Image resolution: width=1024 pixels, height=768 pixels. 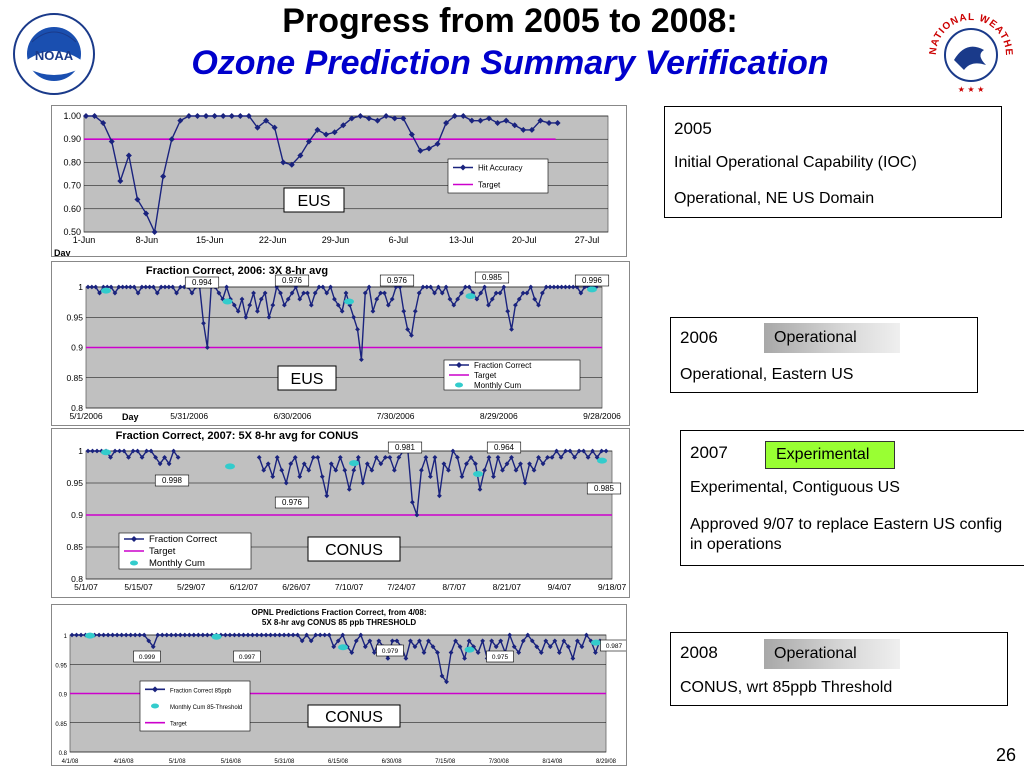 I want to click on noaa-logo-text: NOAA, so click(x=54, y=55).